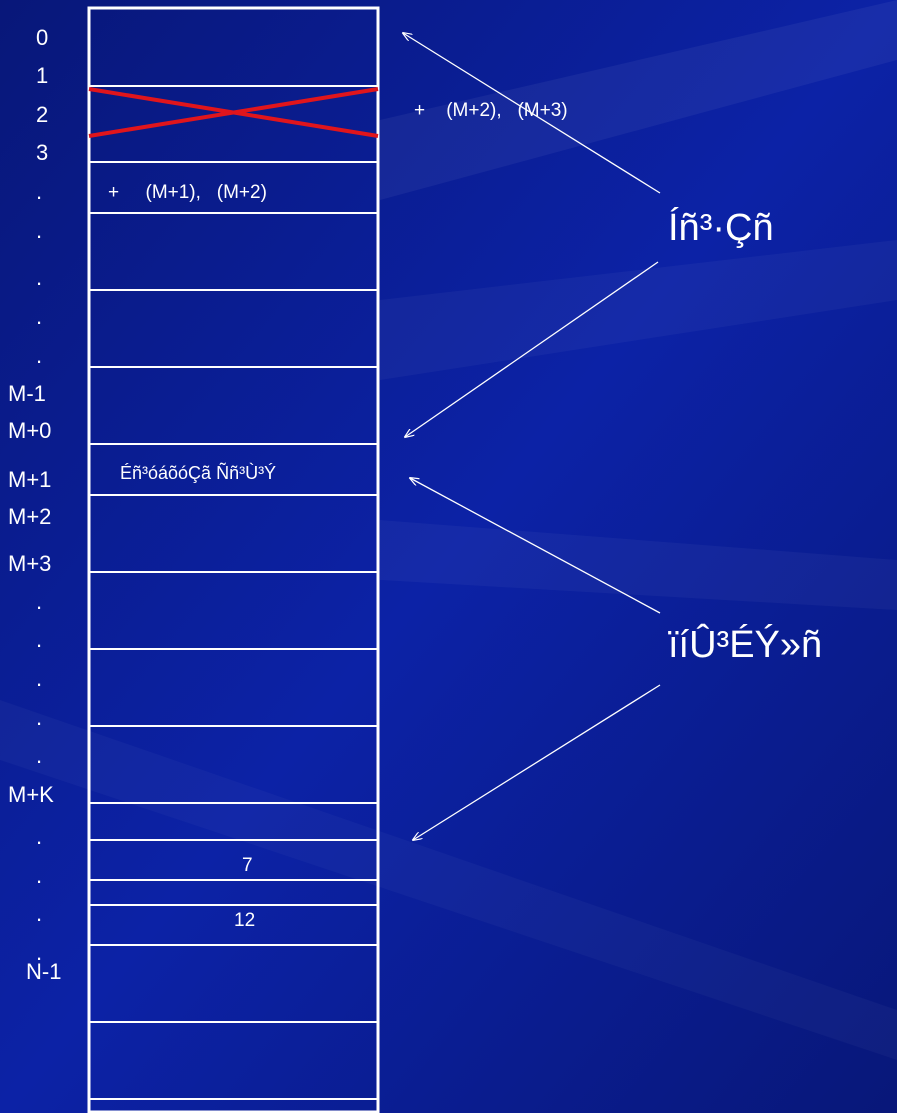 This screenshot has width=897, height=1113. I want to click on arrow-upper-bottom, so click(532, 349).